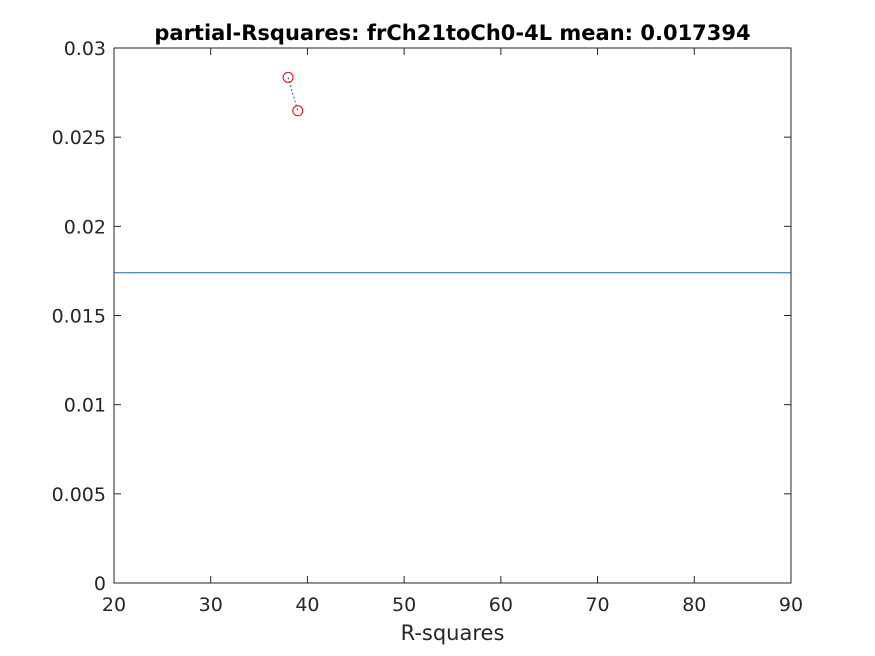 The height and width of the screenshot is (656, 875). Describe the element at coordinates (114, 605) in the screenshot. I see `x-tick-label: 20` at that location.